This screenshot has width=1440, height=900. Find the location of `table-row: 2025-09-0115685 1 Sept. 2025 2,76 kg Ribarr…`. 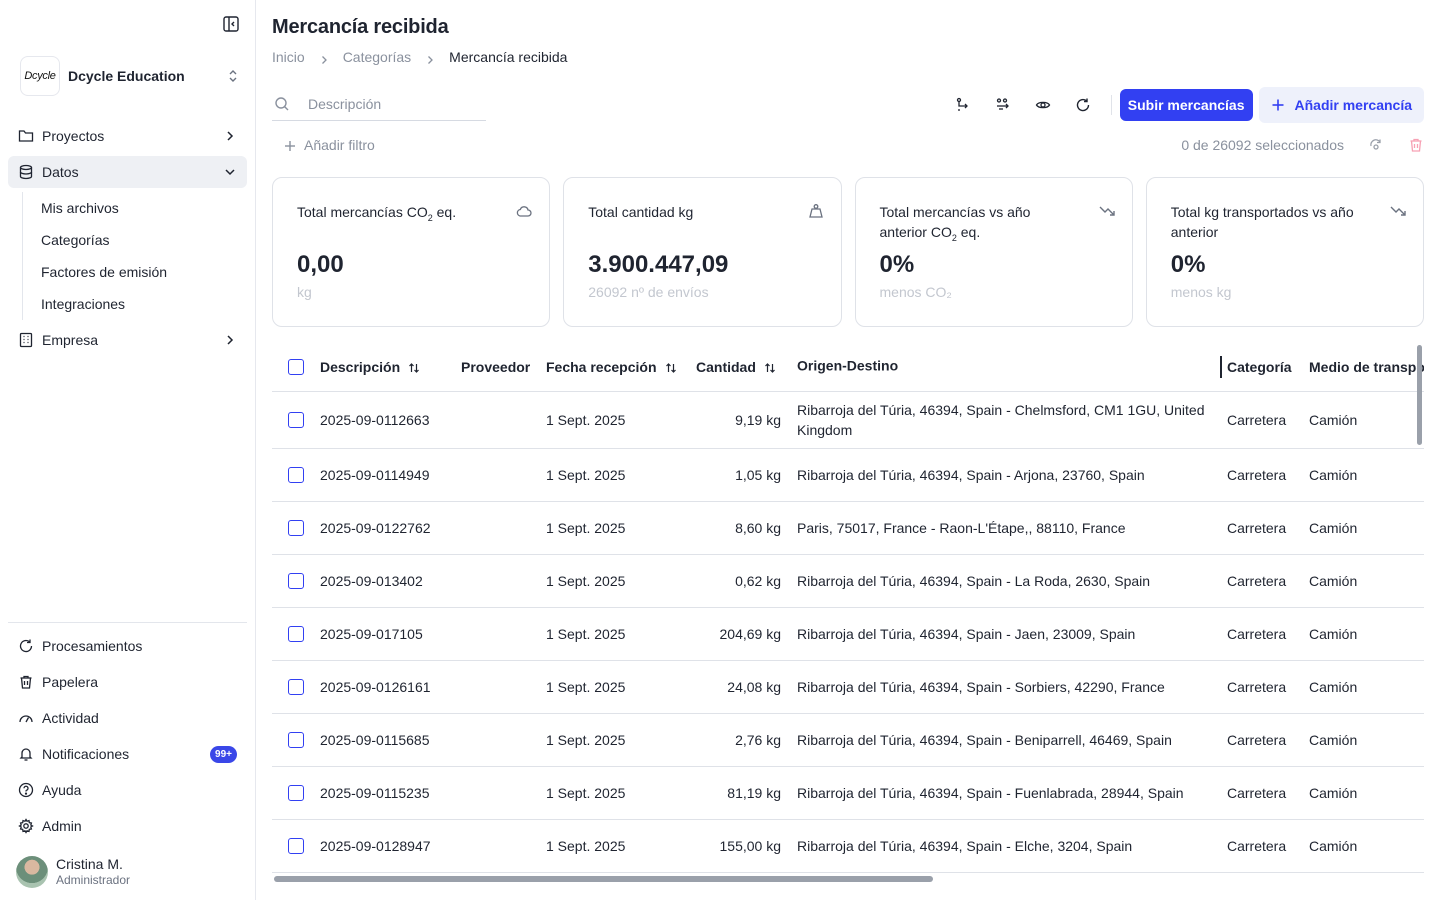

table-row: 2025-09-0115685 1 Sept. 2025 2,76 kg Ribarr… is located at coordinates (848, 740).